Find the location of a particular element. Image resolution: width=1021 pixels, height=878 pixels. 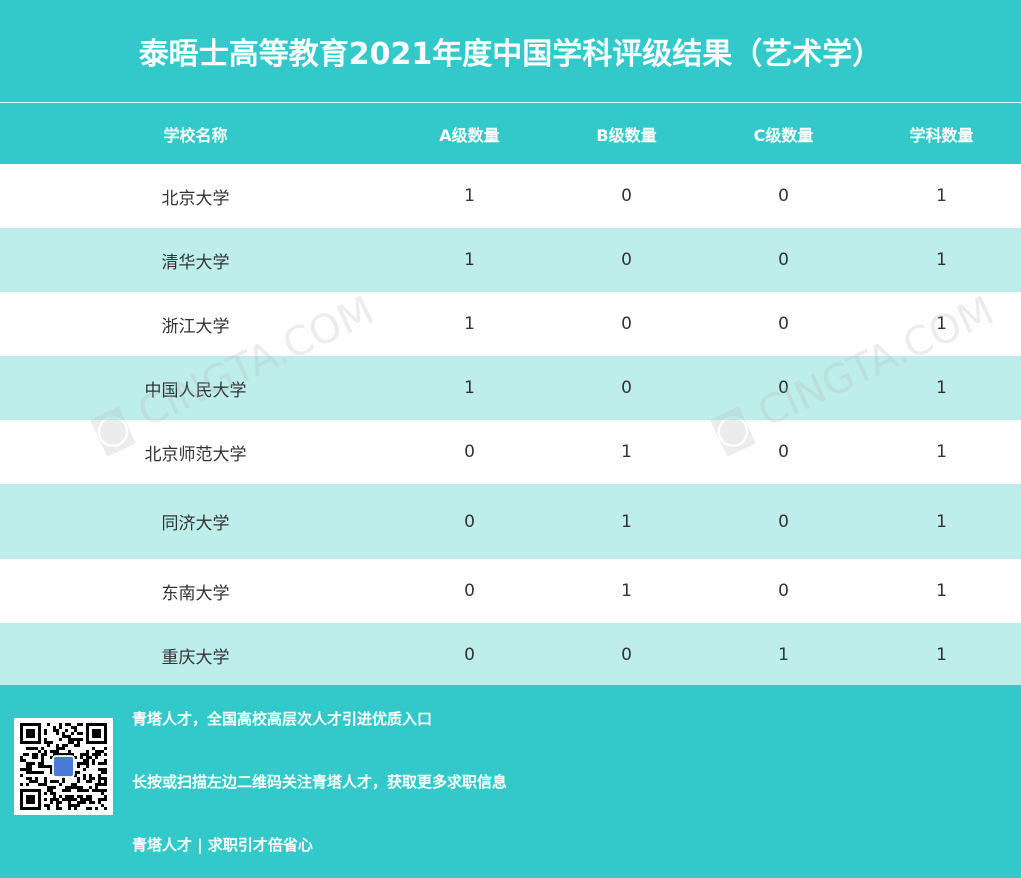

table-row: 清华大学 1 0 0 1 is located at coordinates (510, 260).